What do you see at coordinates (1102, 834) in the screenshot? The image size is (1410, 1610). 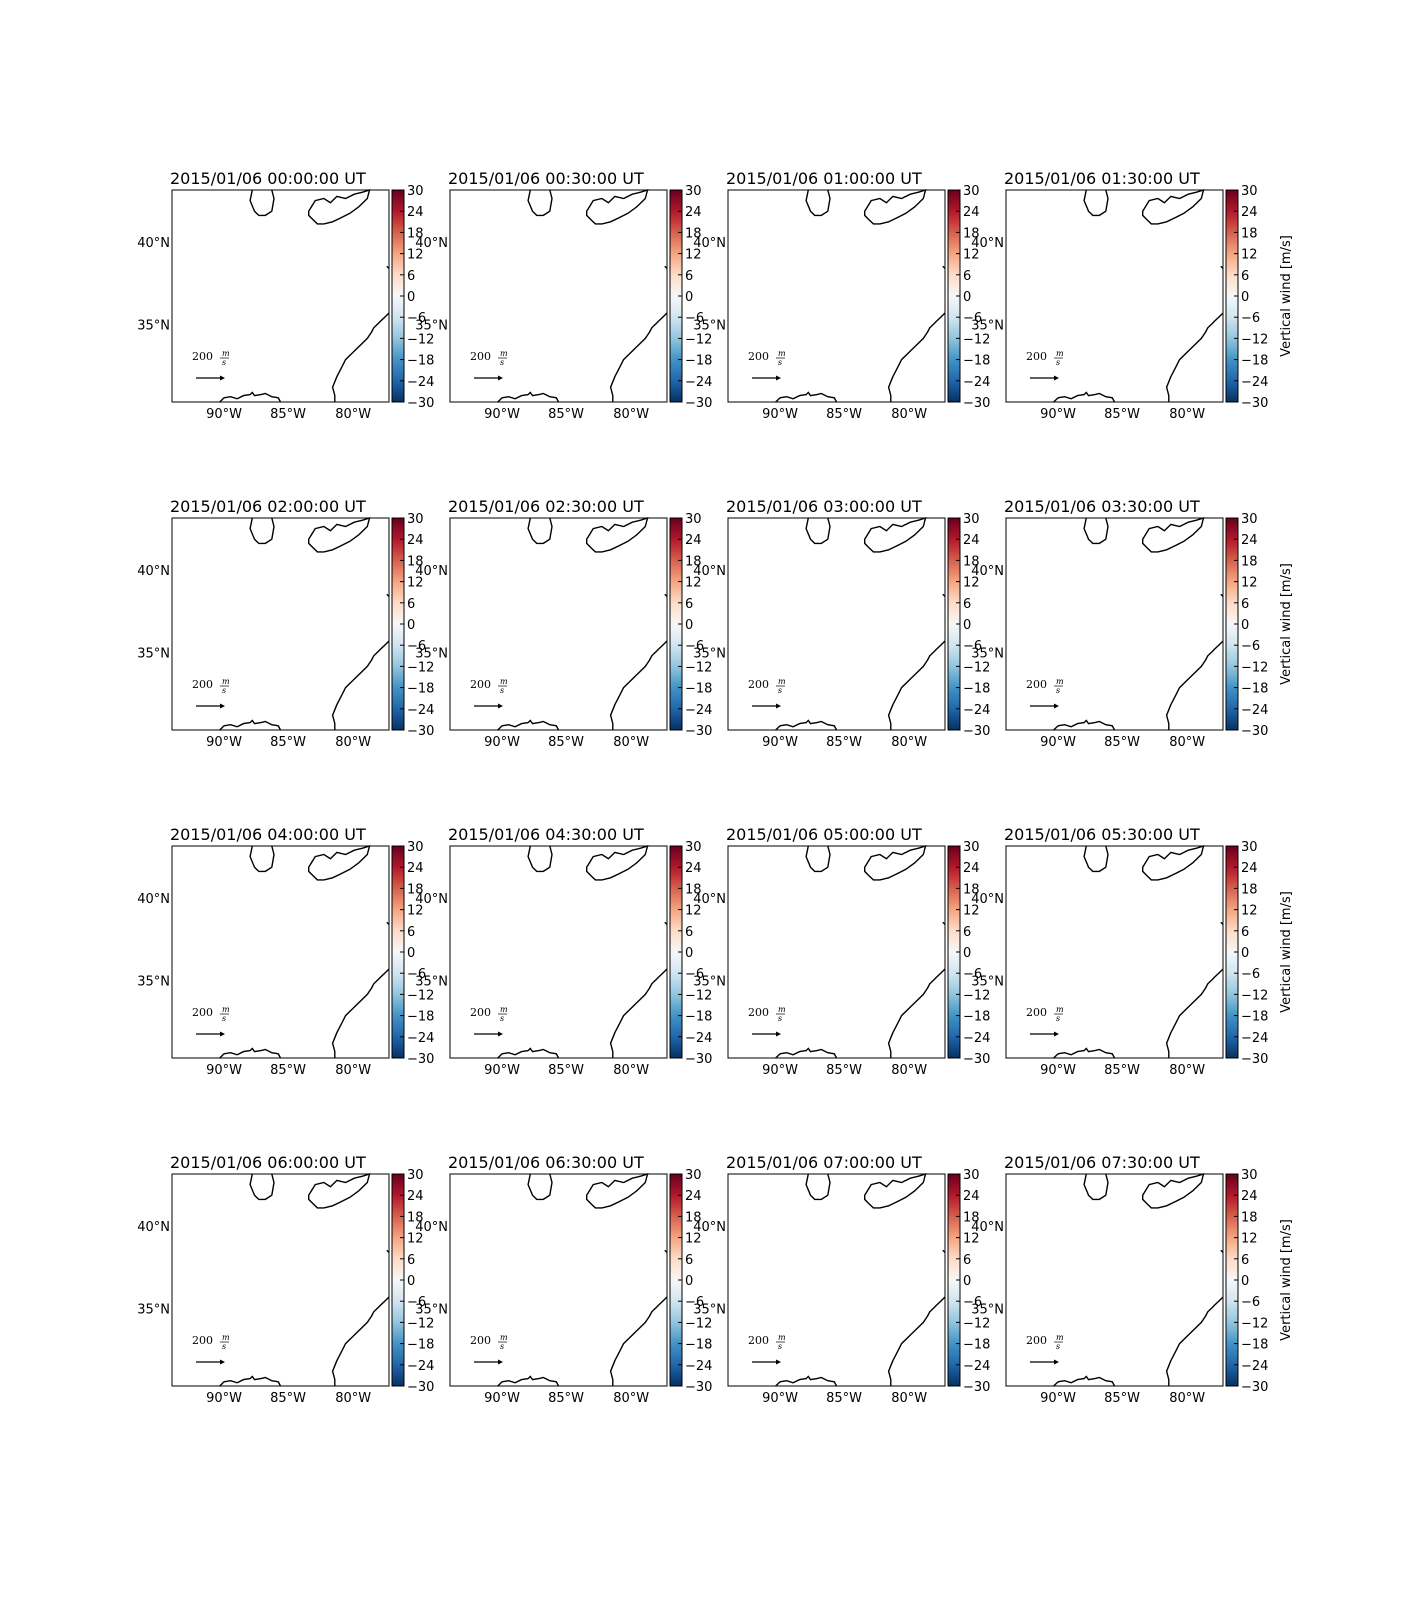 I see `panel-title: 2015/01/06 05:30:00 UT` at bounding box center [1102, 834].